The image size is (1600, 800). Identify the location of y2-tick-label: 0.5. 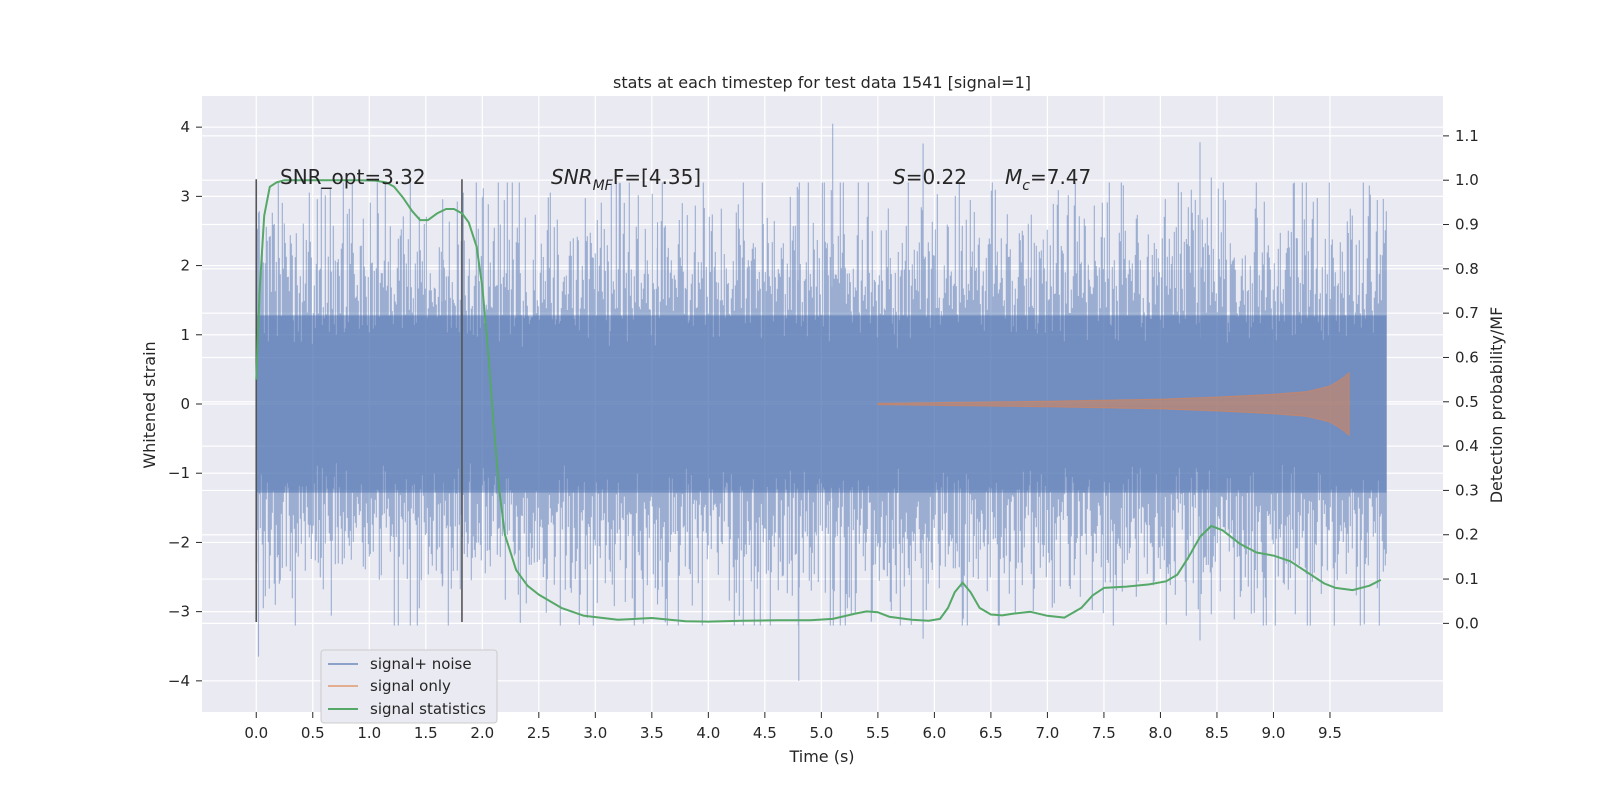
(1467, 402).